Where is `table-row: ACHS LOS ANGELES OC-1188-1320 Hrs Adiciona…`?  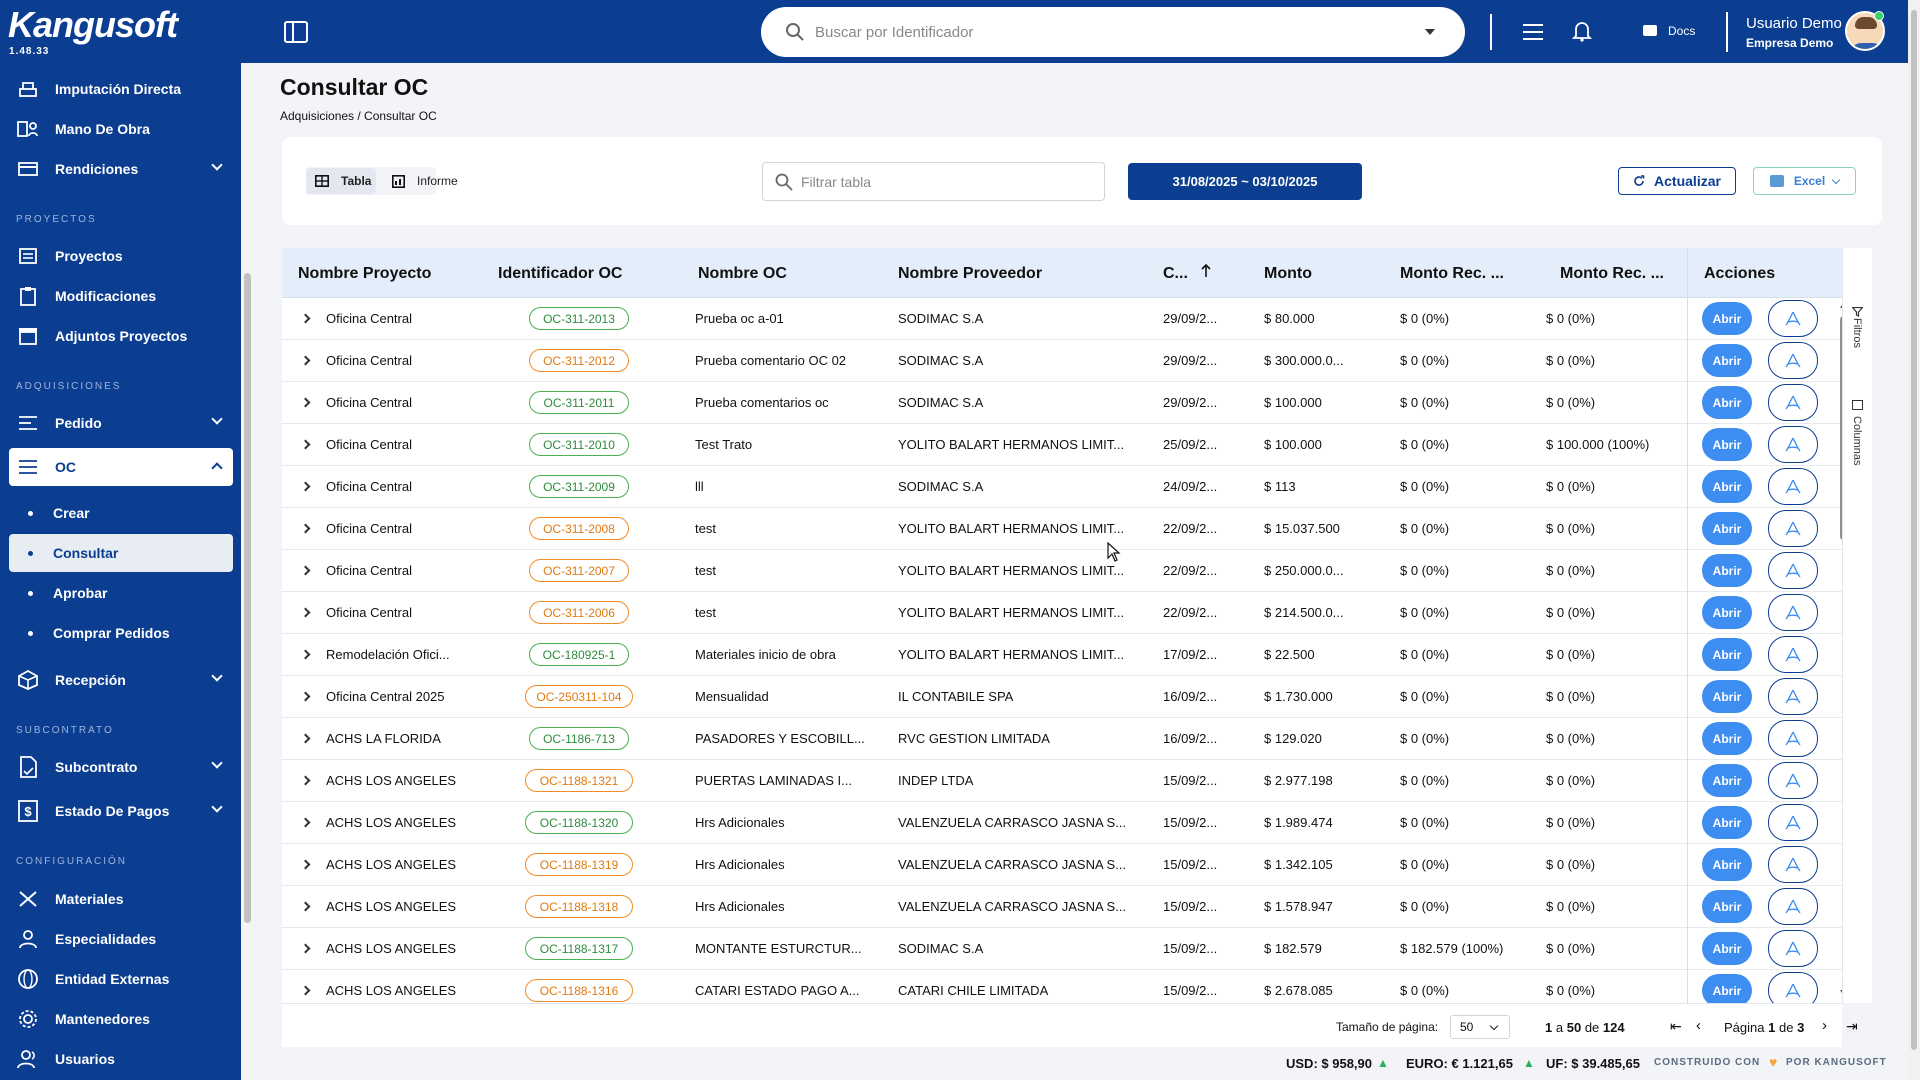
table-row: ACHS LOS ANGELES OC-1188-1320 Hrs Adiciona… is located at coordinates (1062, 823).